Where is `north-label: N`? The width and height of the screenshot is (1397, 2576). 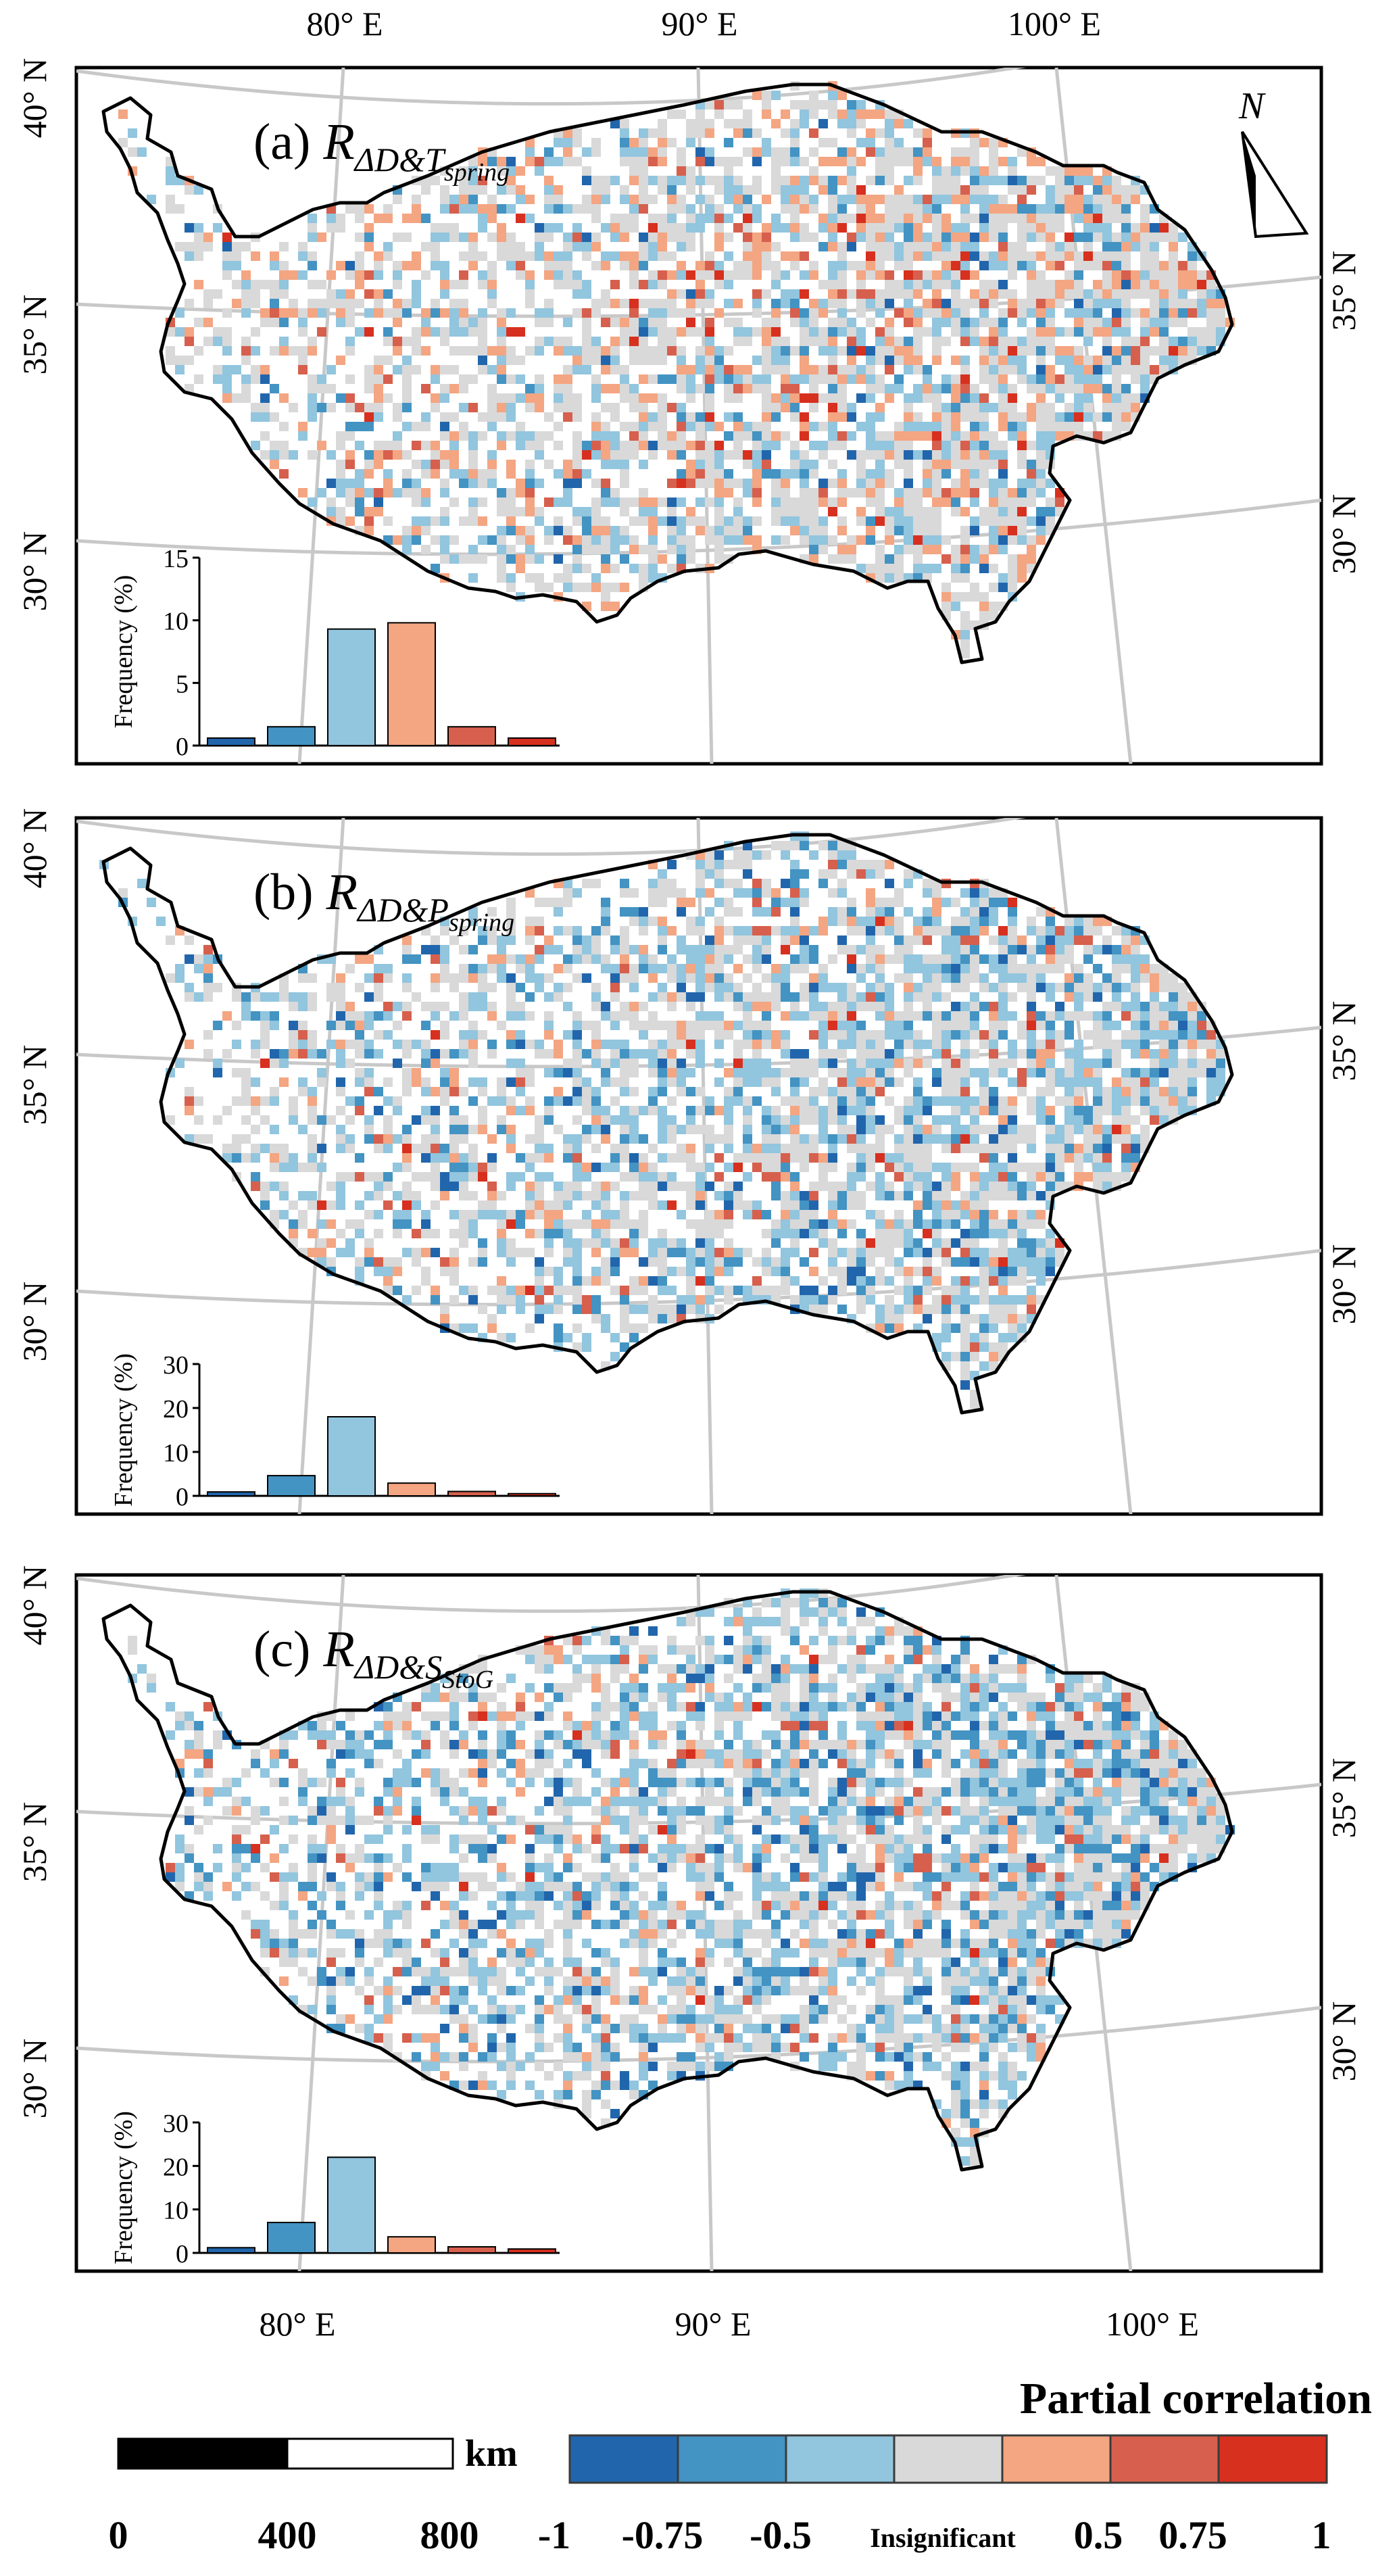 north-label: N is located at coordinates (1252, 106).